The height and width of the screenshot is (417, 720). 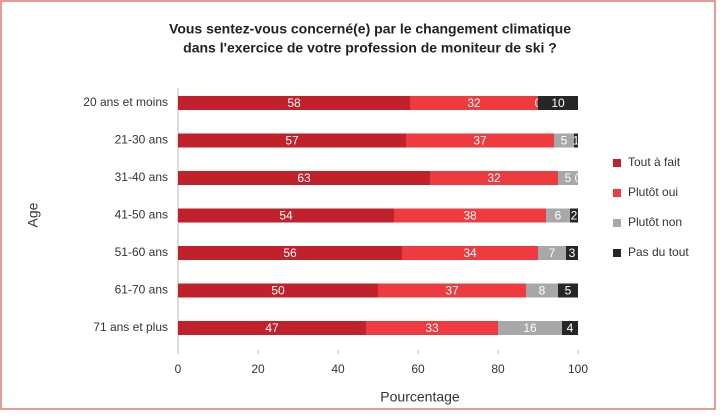 I want to click on y-tick-label: 41-50 ans, so click(x=141, y=215).